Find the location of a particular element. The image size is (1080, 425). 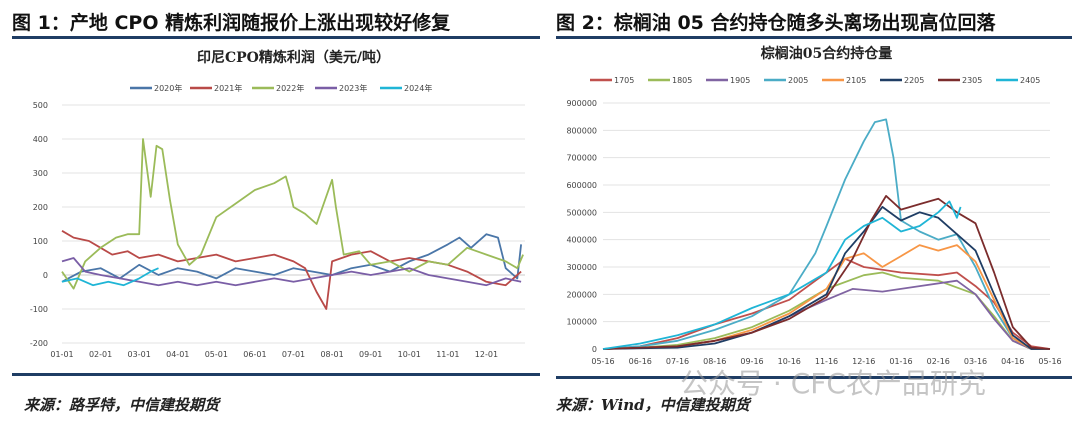

chart-0-legend-label: 2020年 is located at coordinates (168, 88).